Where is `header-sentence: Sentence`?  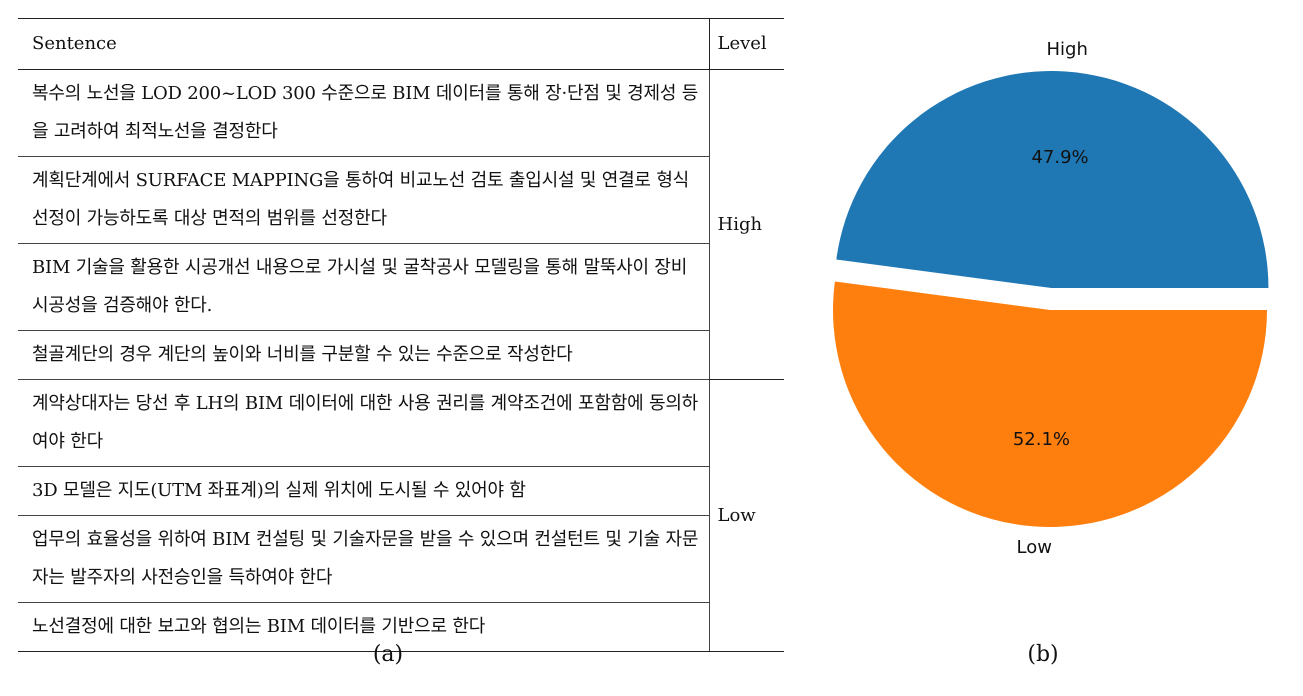 header-sentence: Sentence is located at coordinates (363, 44).